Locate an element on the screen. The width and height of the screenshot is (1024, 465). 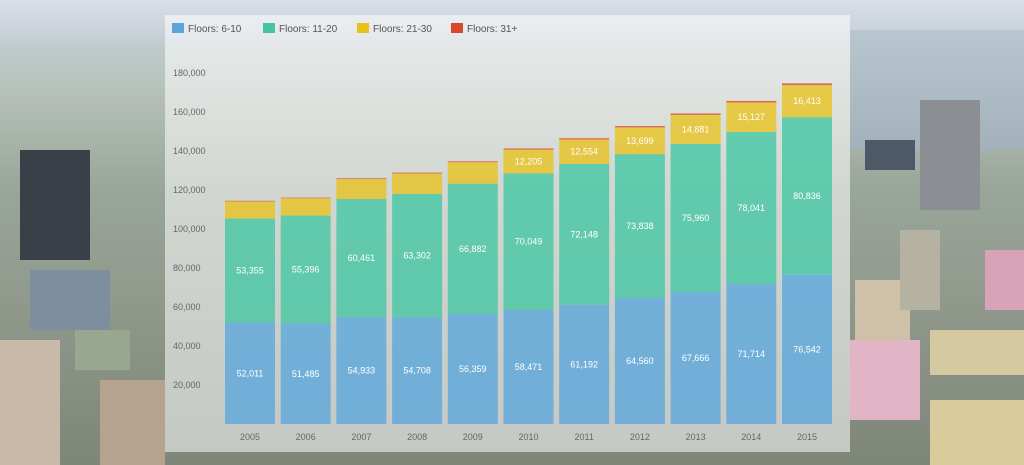
y-tick-label: 80,000 is located at coordinates (187, 268).